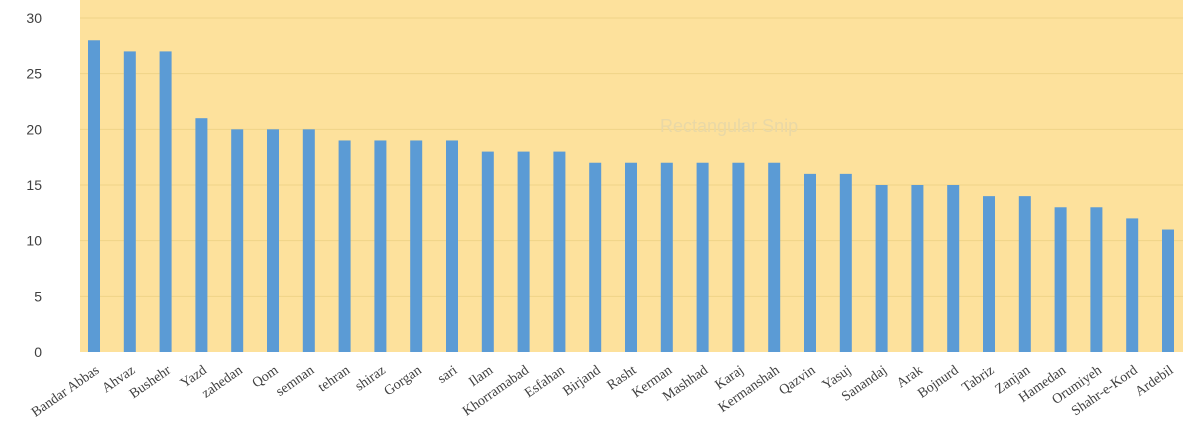 The image size is (1183, 448). What do you see at coordinates (34, 74) in the screenshot?
I see `y-tick-label: 25` at bounding box center [34, 74].